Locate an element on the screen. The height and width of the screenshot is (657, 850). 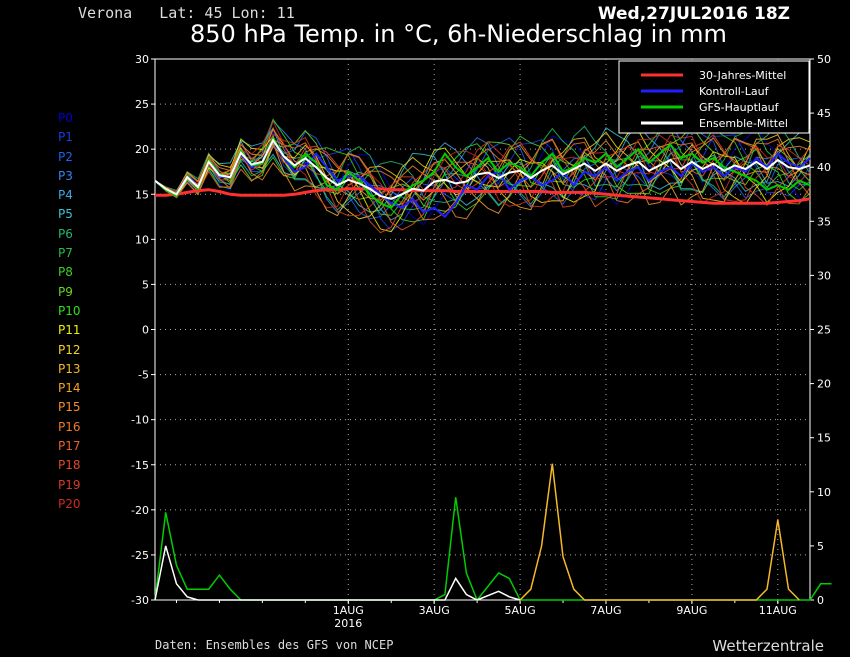
member-label-p10: P10 is located at coordinates (69, 310).